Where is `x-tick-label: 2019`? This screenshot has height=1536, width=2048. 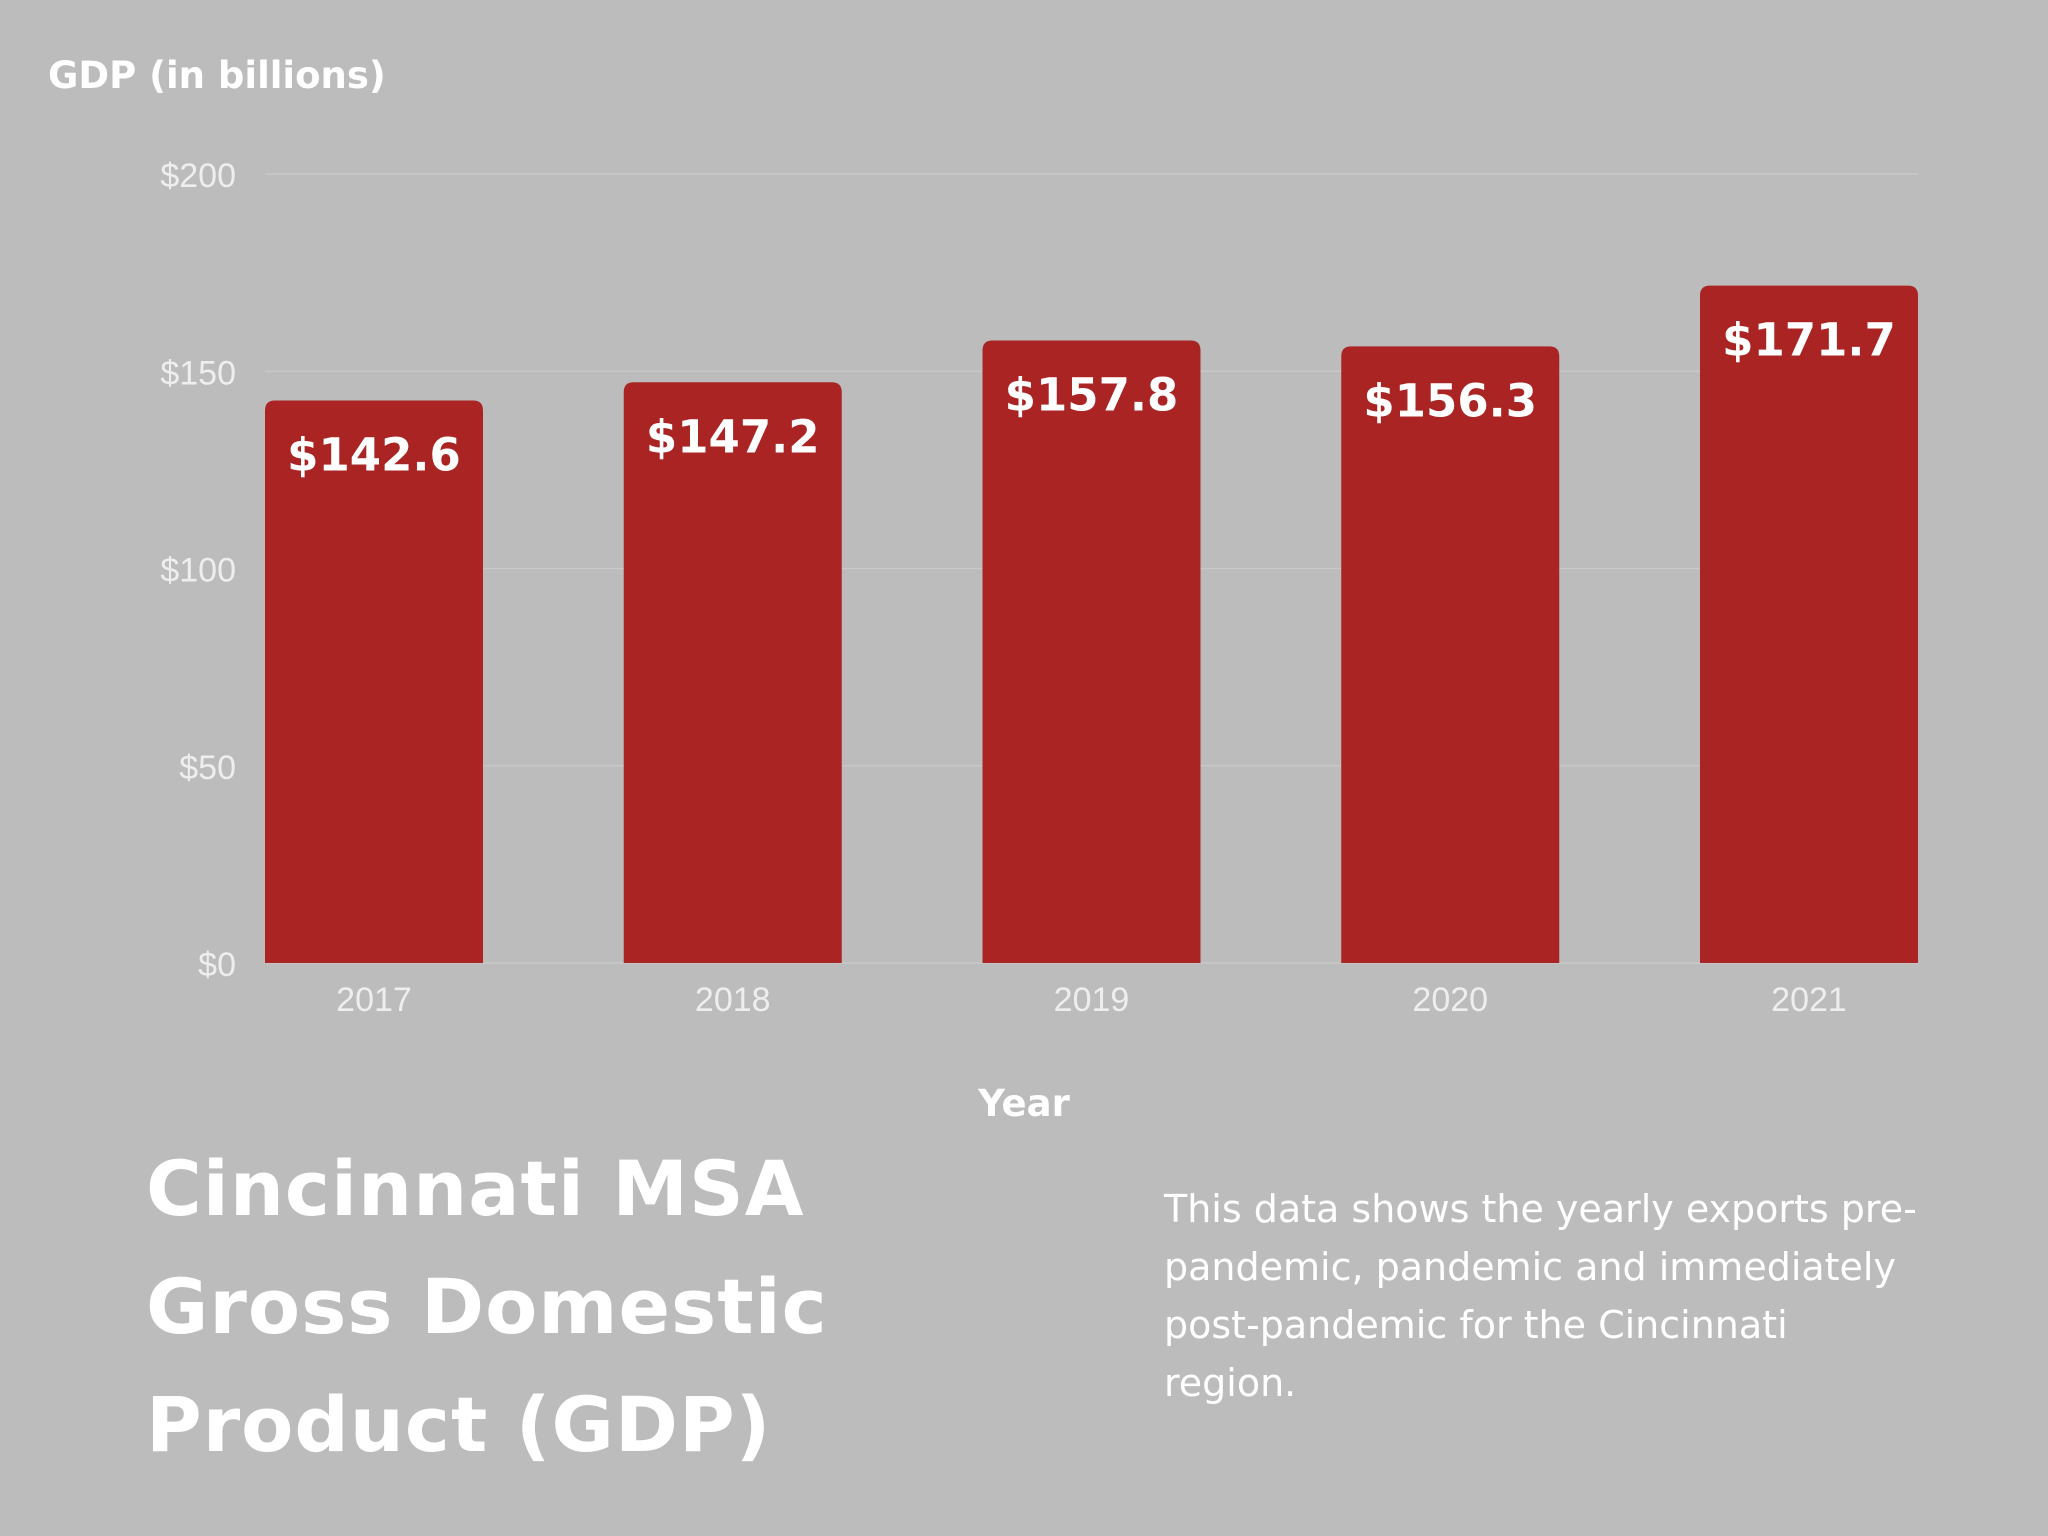
x-tick-label: 2019 is located at coordinates (1092, 1000).